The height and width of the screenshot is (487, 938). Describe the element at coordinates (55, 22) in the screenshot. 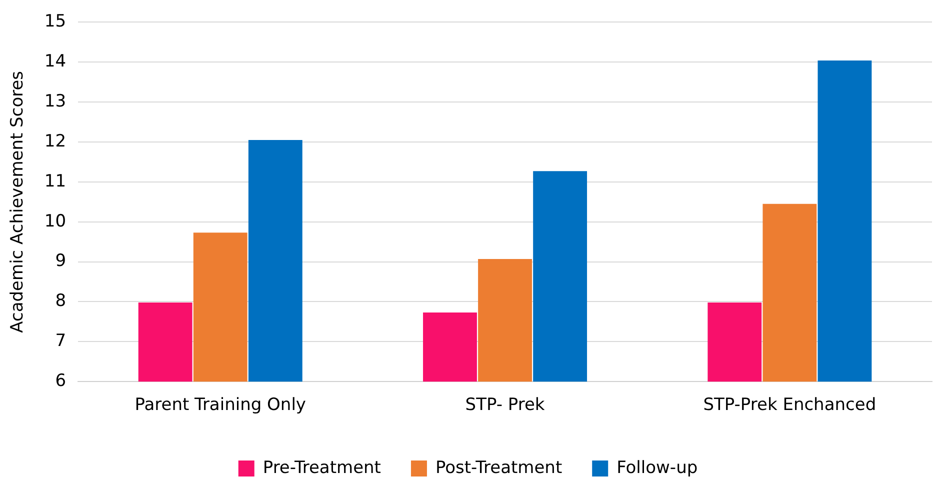

I see `y-tick-label: 15` at that location.